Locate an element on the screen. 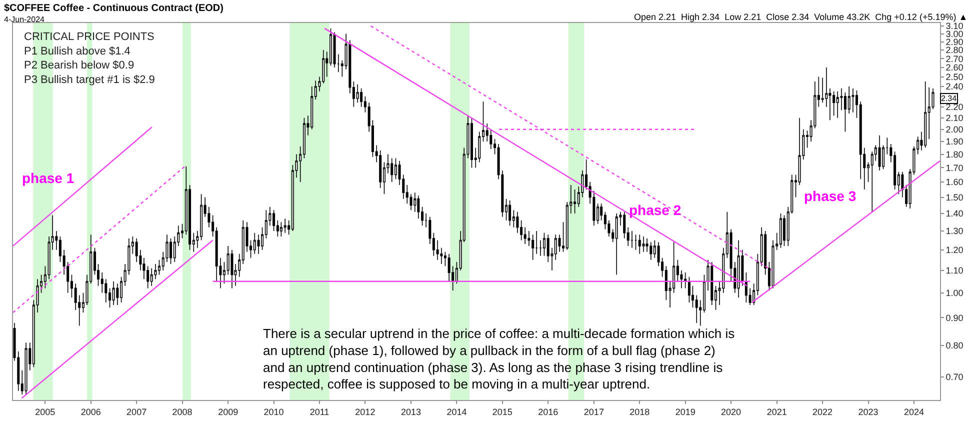  y-tick-label: 2.10 is located at coordinates (955, 118).